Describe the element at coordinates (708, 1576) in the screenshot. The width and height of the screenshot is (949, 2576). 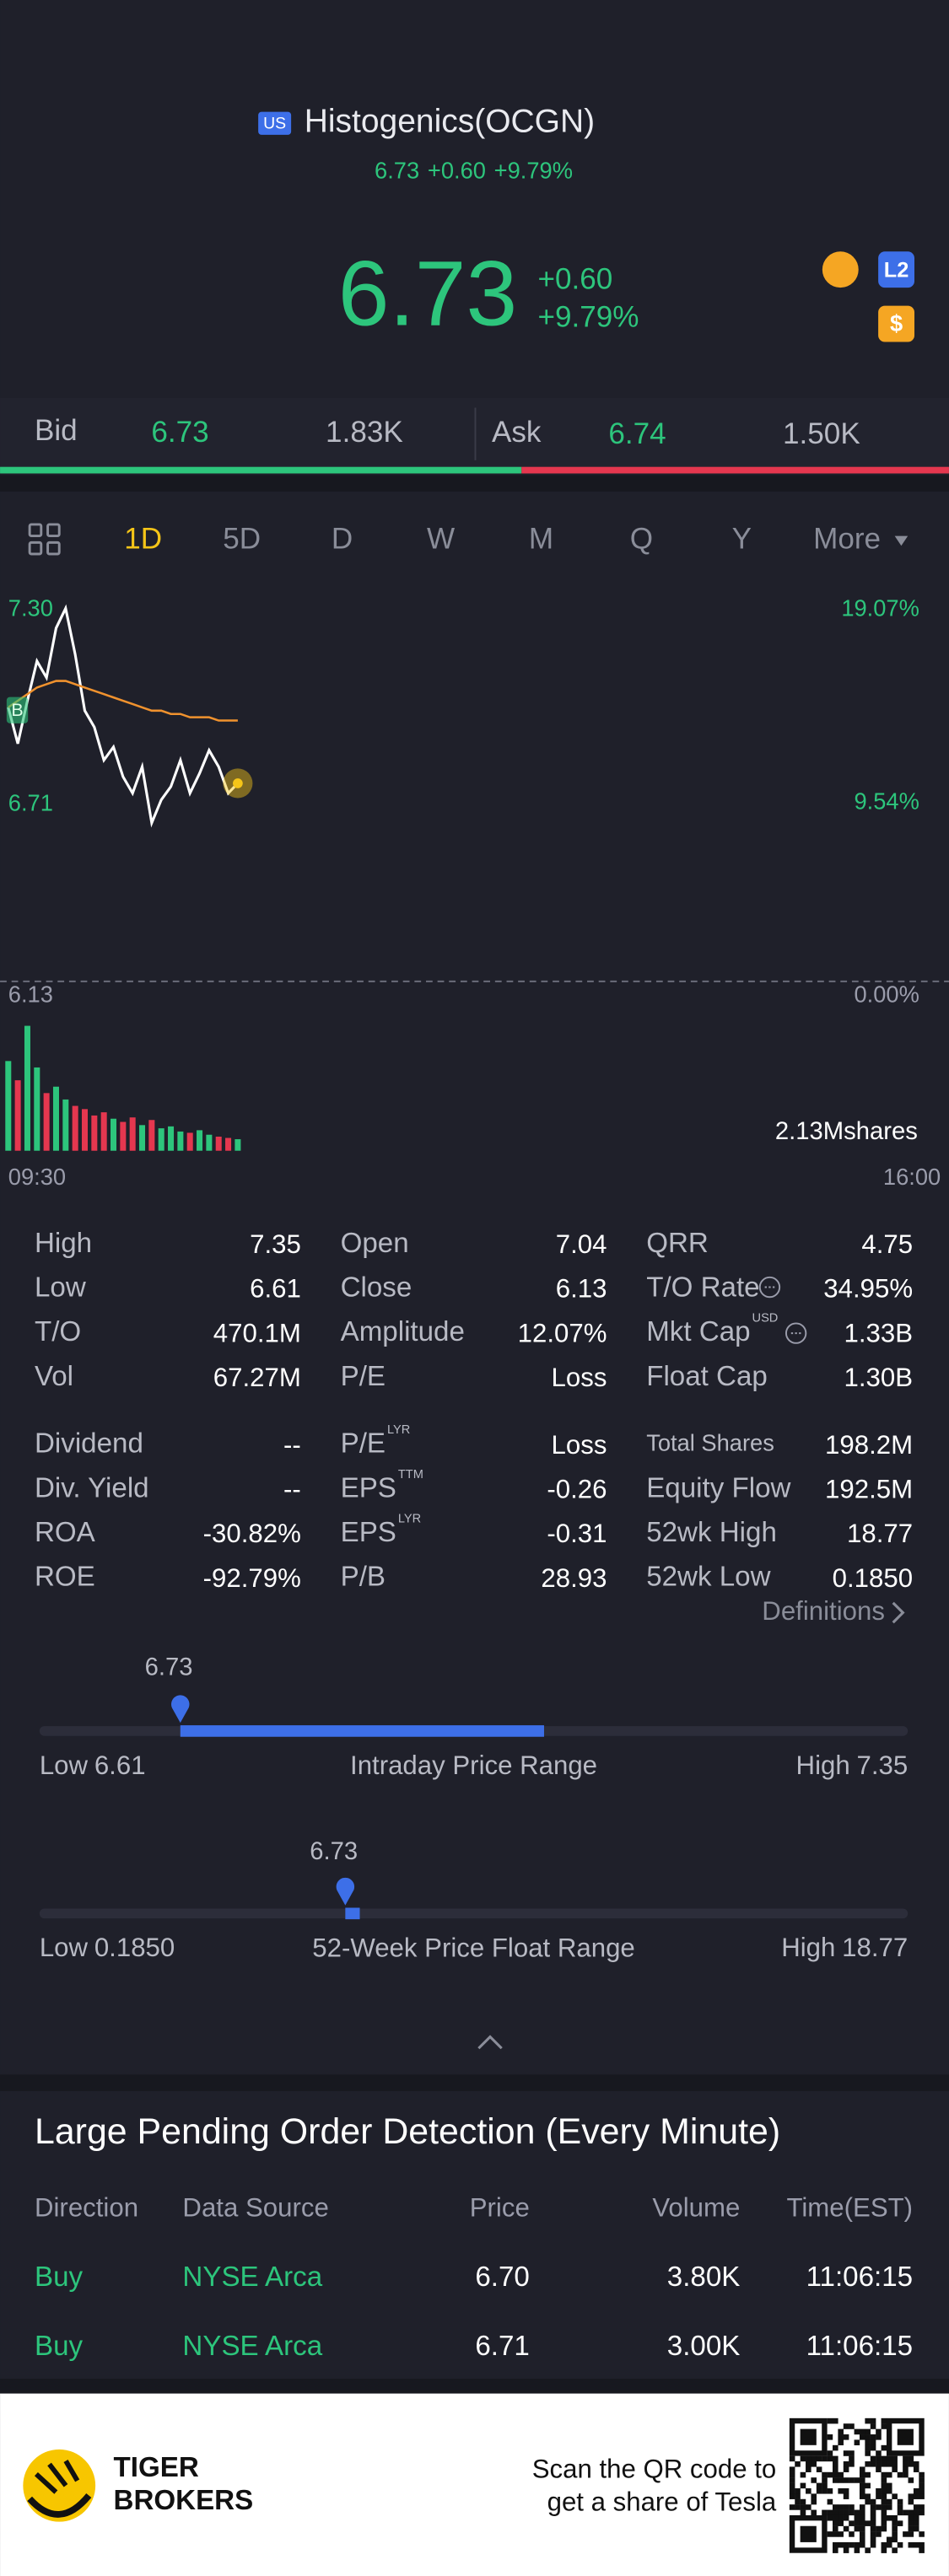
I see `stat-label-text: 52wk Low` at that location.